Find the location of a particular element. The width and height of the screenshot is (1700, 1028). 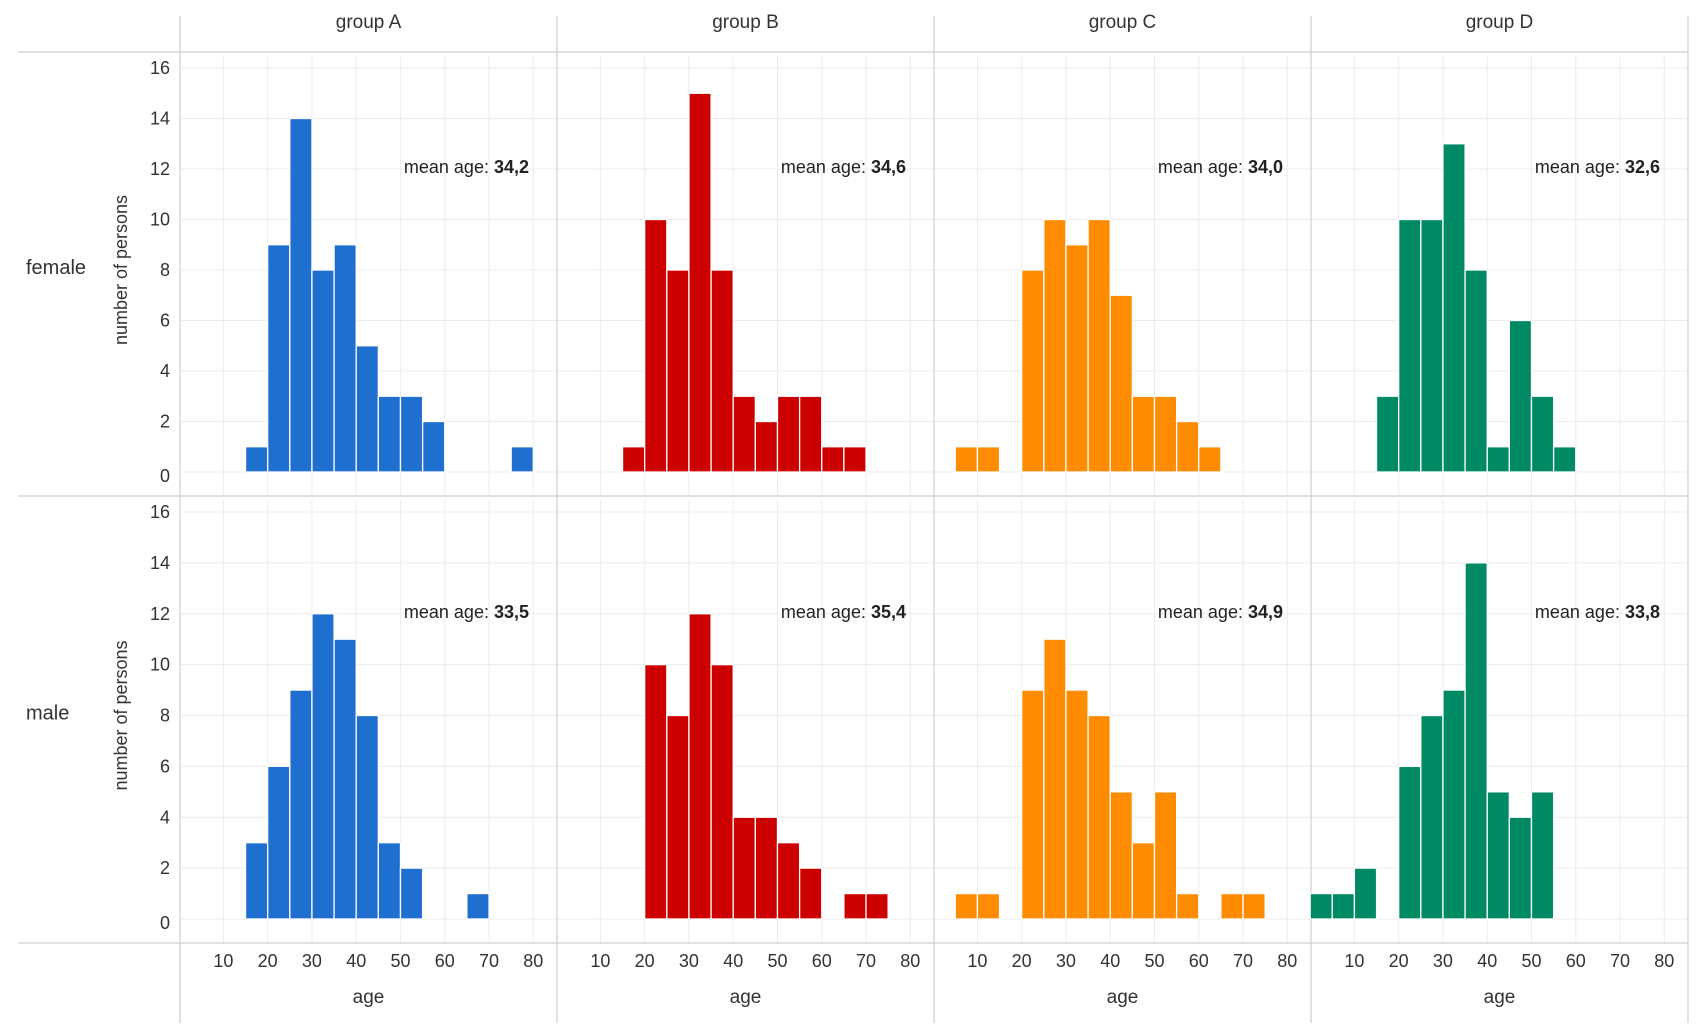

y-tick-label: 2 is located at coordinates (165, 422).